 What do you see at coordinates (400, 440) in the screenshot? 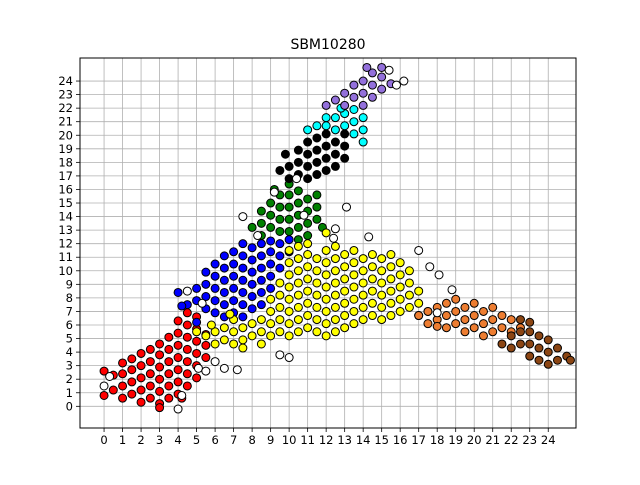
I see `x-tick-label: 16` at bounding box center [400, 440].